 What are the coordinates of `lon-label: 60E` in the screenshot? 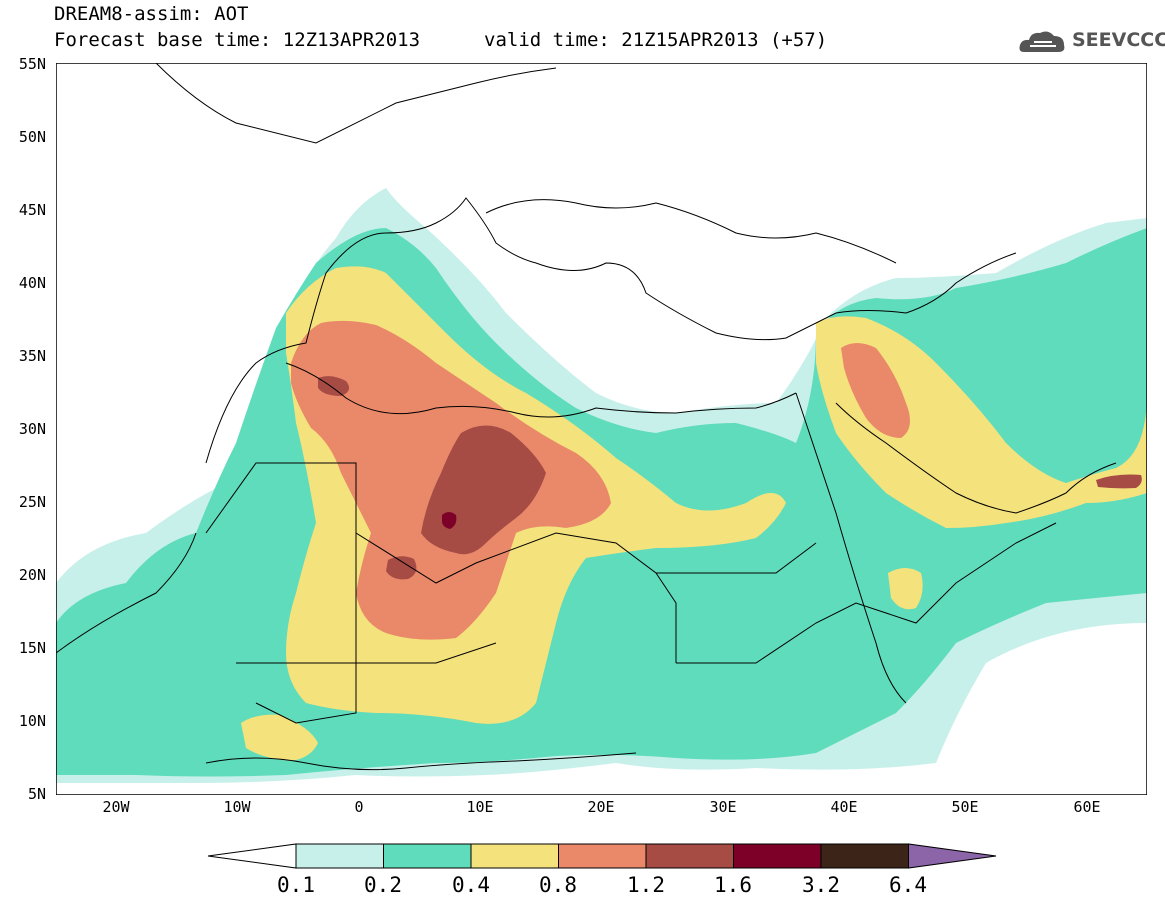 It's located at (1087, 807).